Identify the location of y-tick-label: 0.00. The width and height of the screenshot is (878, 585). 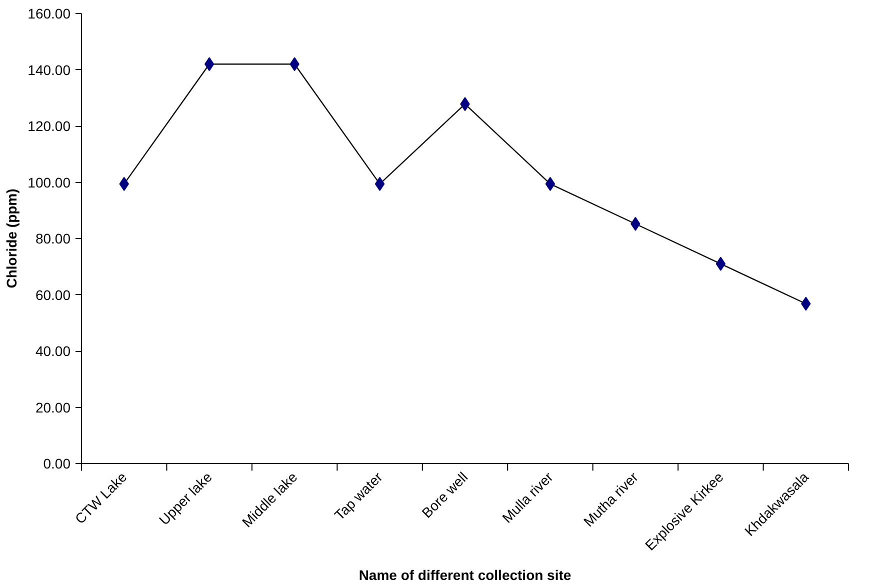
(57, 464).